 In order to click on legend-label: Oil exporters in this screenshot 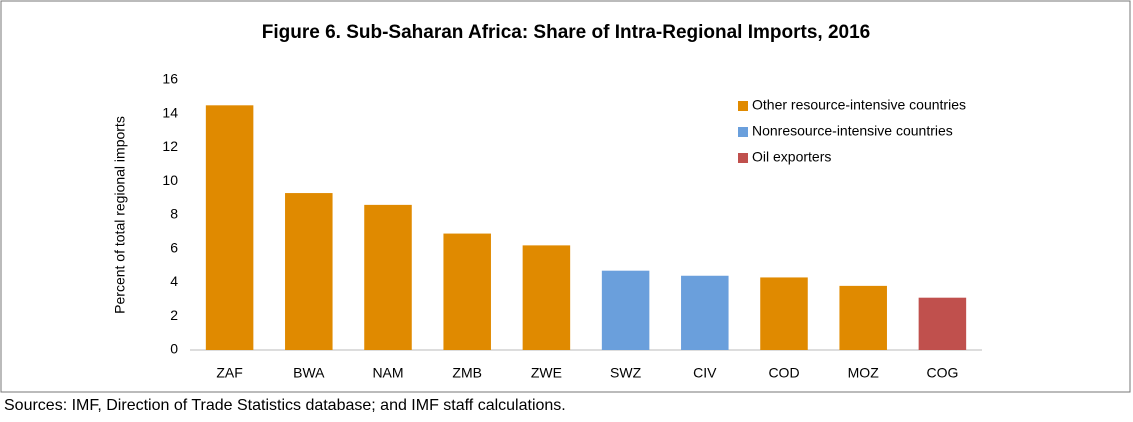, I will do `click(791, 157)`.